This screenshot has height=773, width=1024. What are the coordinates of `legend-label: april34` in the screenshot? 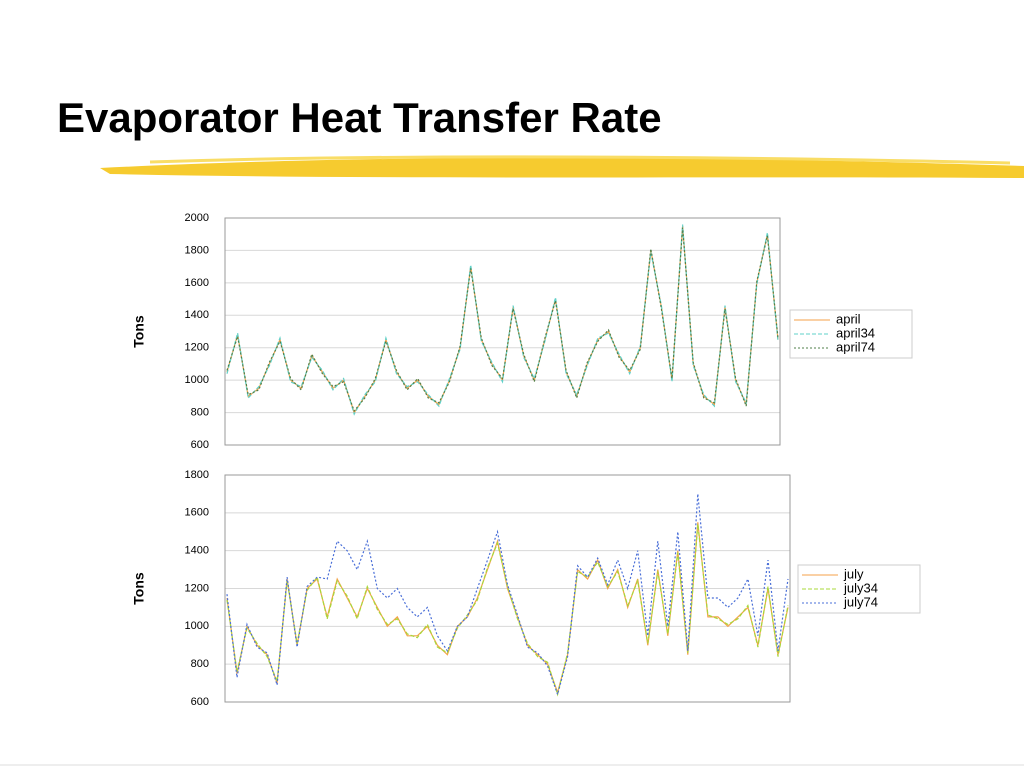 It's located at (855, 332).